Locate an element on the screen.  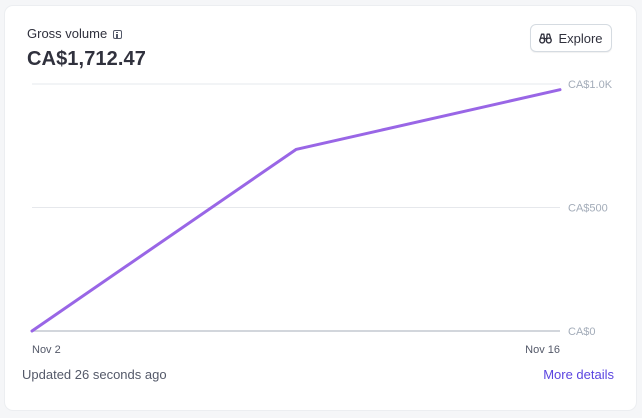
card-title: Gross volume is located at coordinates (67, 33).